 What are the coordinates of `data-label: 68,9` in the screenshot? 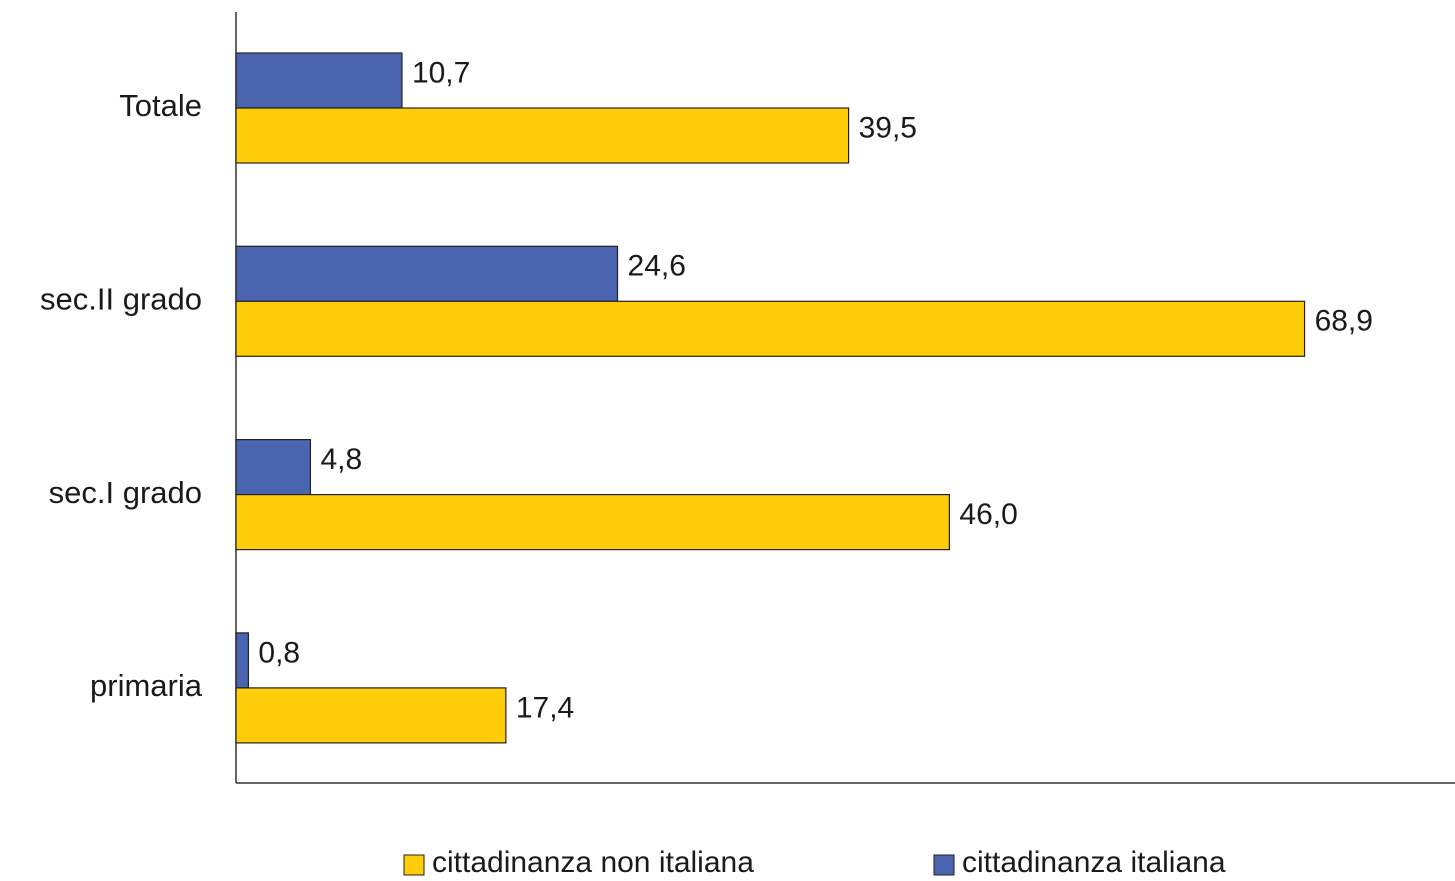 It's located at (1344, 321).